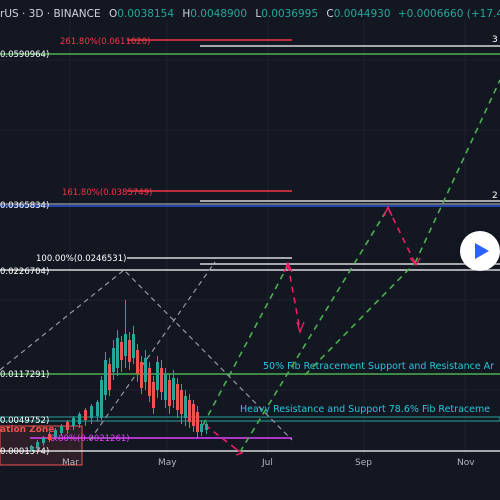  I want to click on time-tick-nov: Nov, so click(466, 463).